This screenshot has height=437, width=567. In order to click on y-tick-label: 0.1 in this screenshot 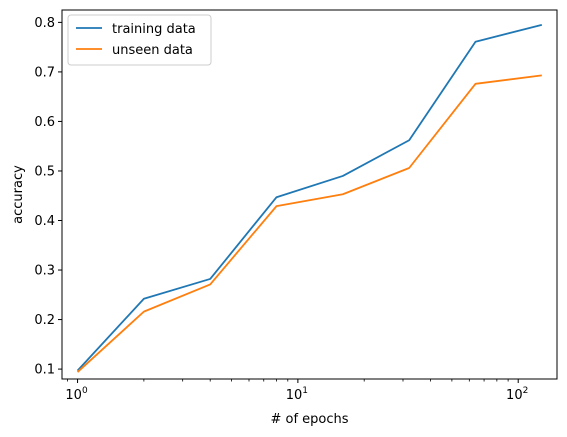, I will do `click(44, 370)`.